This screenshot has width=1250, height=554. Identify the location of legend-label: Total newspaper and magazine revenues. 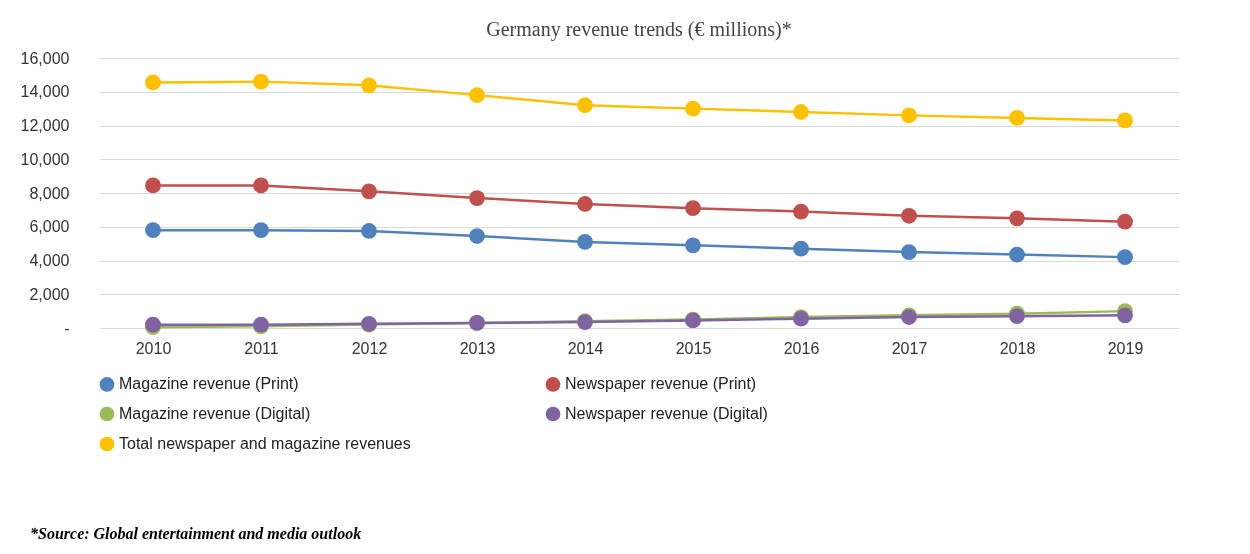
(265, 443).